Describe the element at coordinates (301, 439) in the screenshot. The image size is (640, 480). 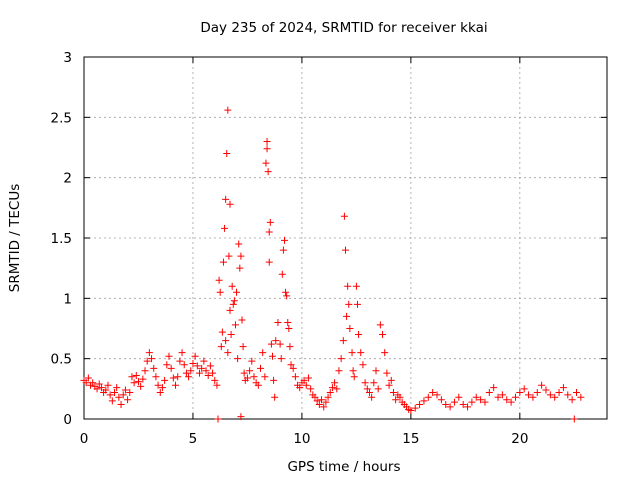
I see `x-tick-label: 10` at that location.